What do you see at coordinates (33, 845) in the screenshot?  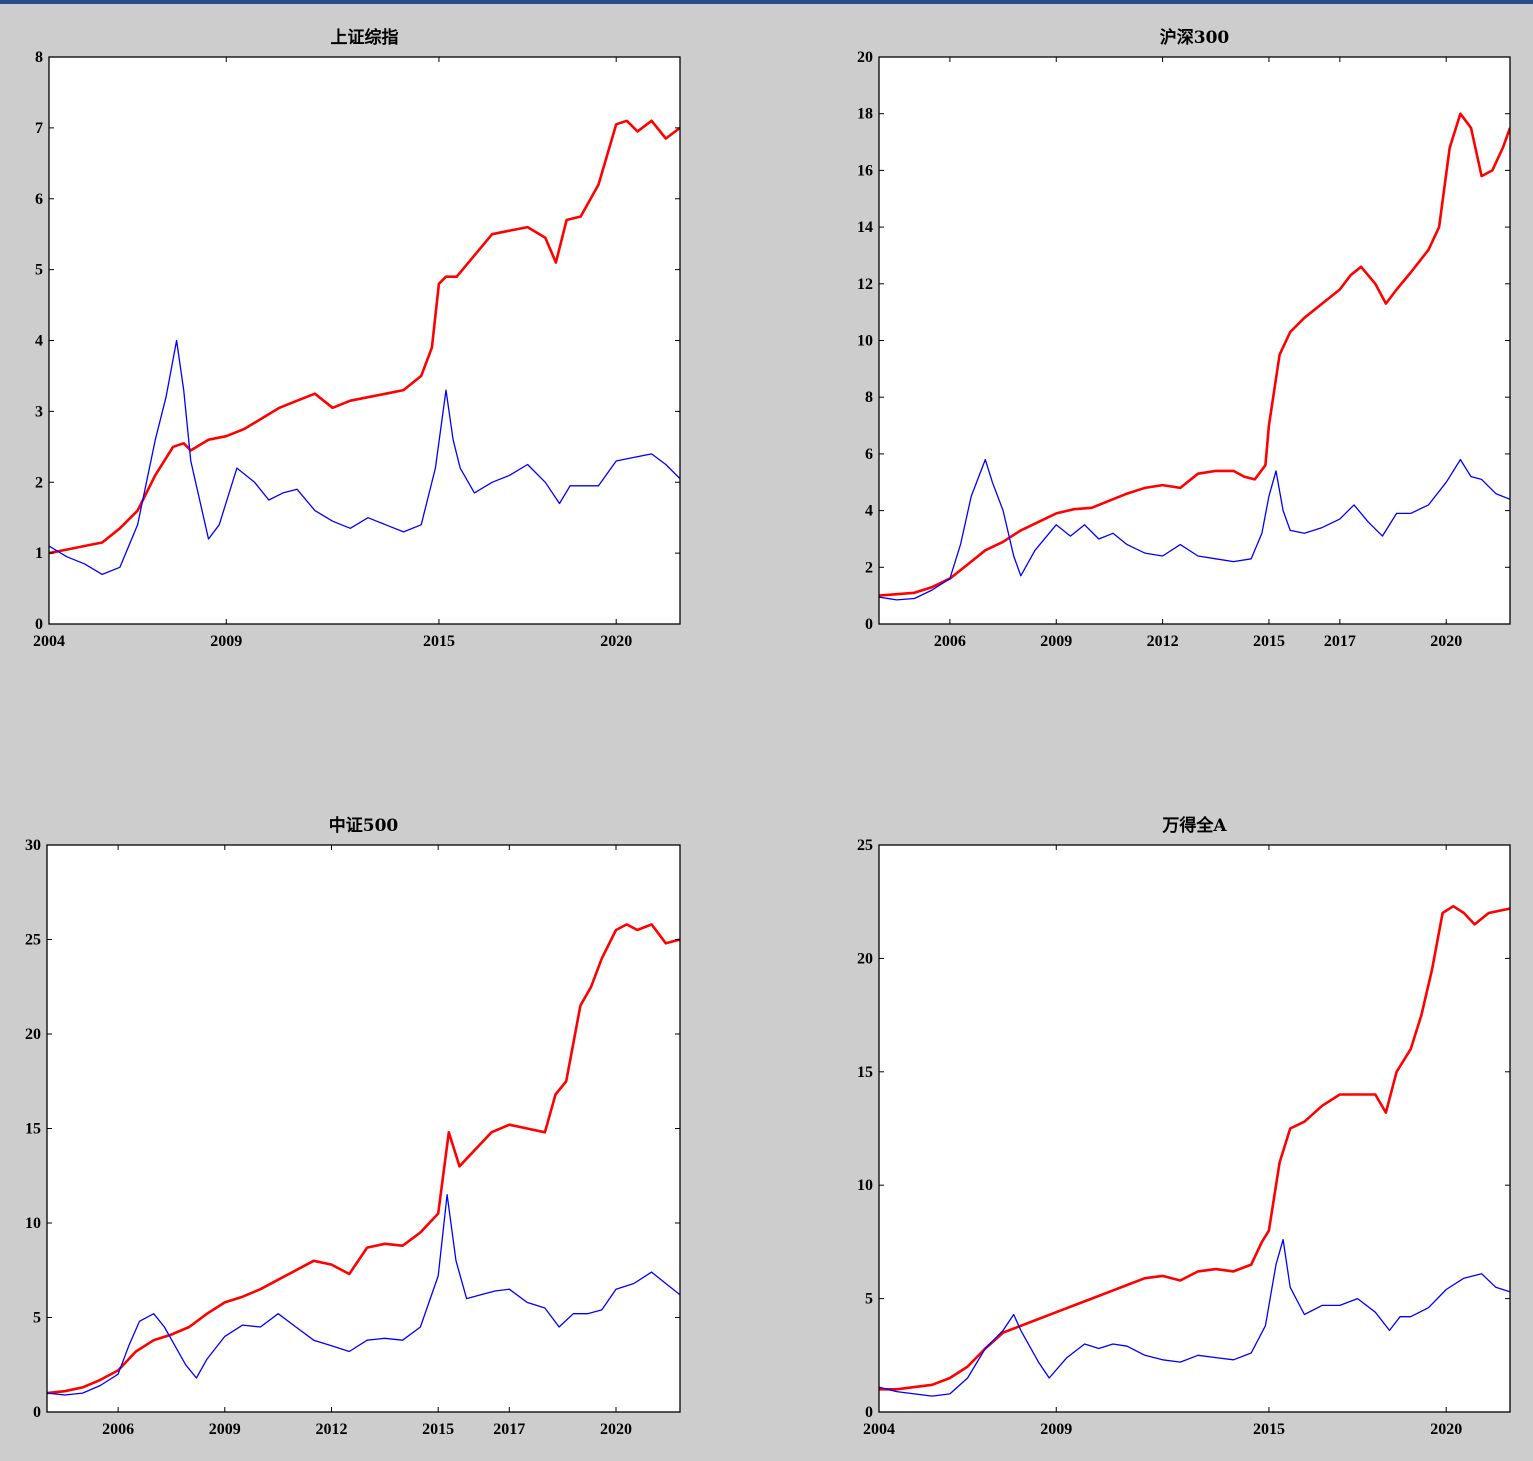 I see `y-tick-label: 30` at bounding box center [33, 845].